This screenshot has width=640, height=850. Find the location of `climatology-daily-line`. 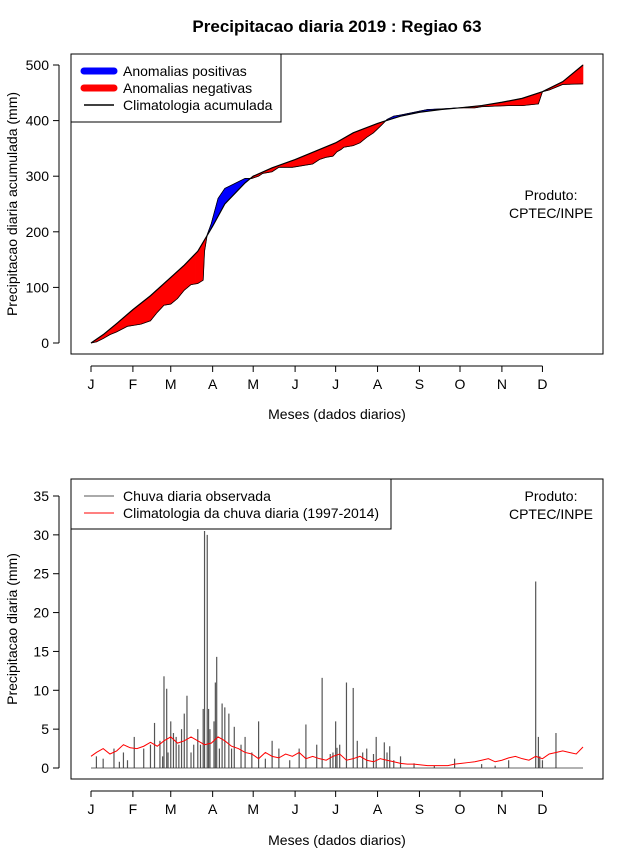

climatology-daily-line is located at coordinates (337, 751).